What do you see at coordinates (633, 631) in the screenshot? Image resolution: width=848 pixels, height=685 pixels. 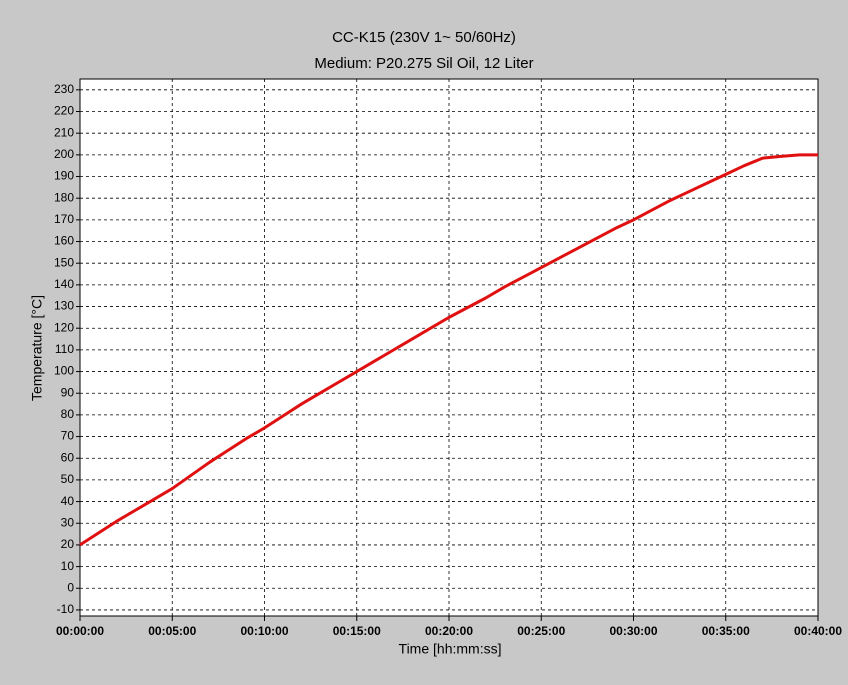 I see `x-tick-label: 00:30:00` at bounding box center [633, 631].